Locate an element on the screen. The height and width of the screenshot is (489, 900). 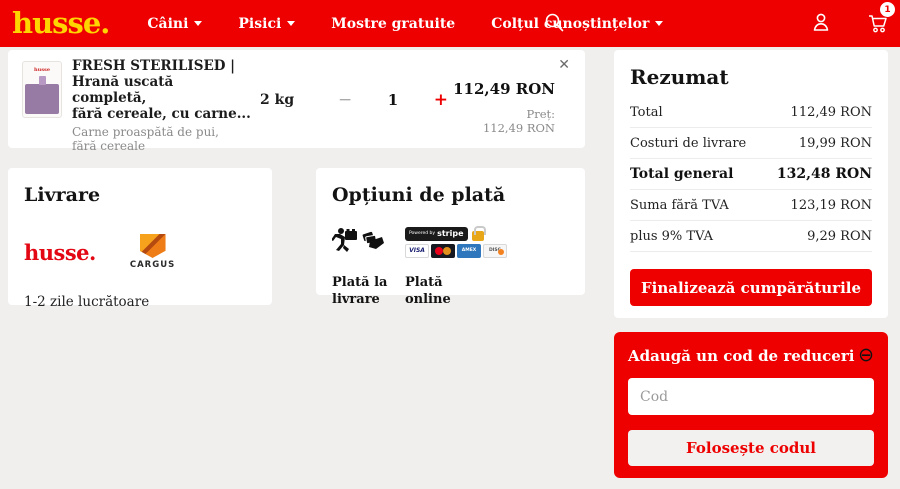
product-weight: 2 kg is located at coordinates (277, 100).